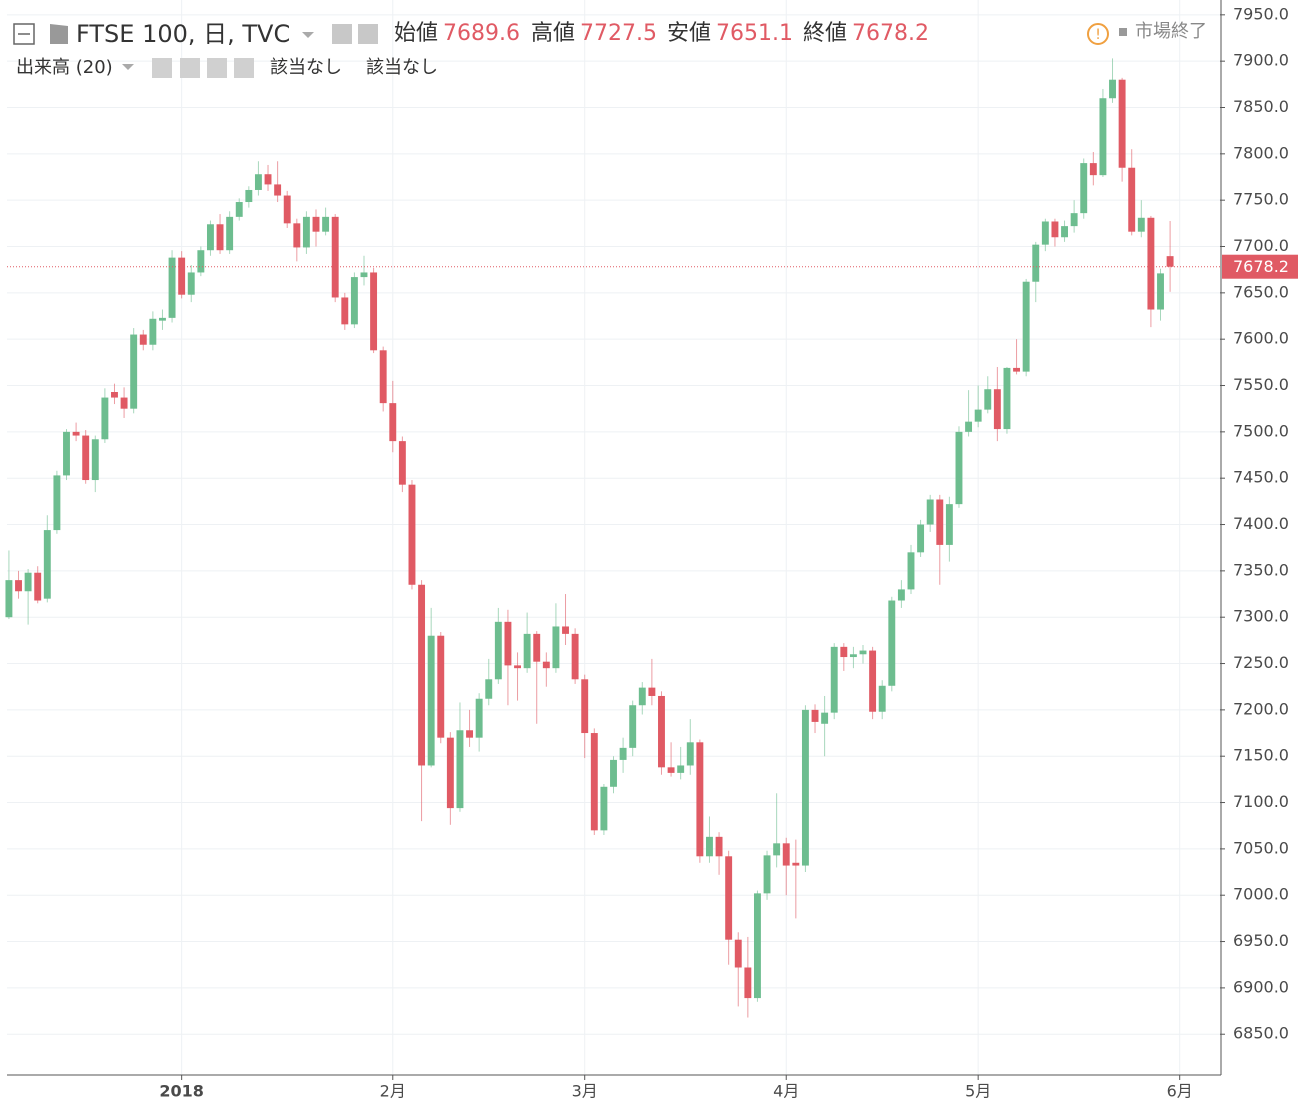 Image resolution: width=1300 pixels, height=1114 pixels. I want to click on last-price-box, so click(1260, 266).